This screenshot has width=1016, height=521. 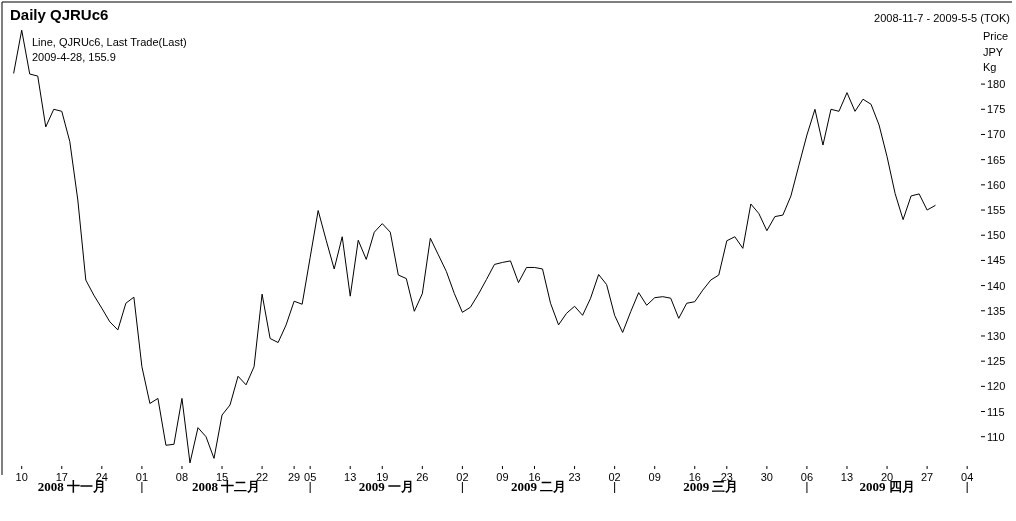 I want to click on y-tick-label: 110, so click(x=996, y=436).